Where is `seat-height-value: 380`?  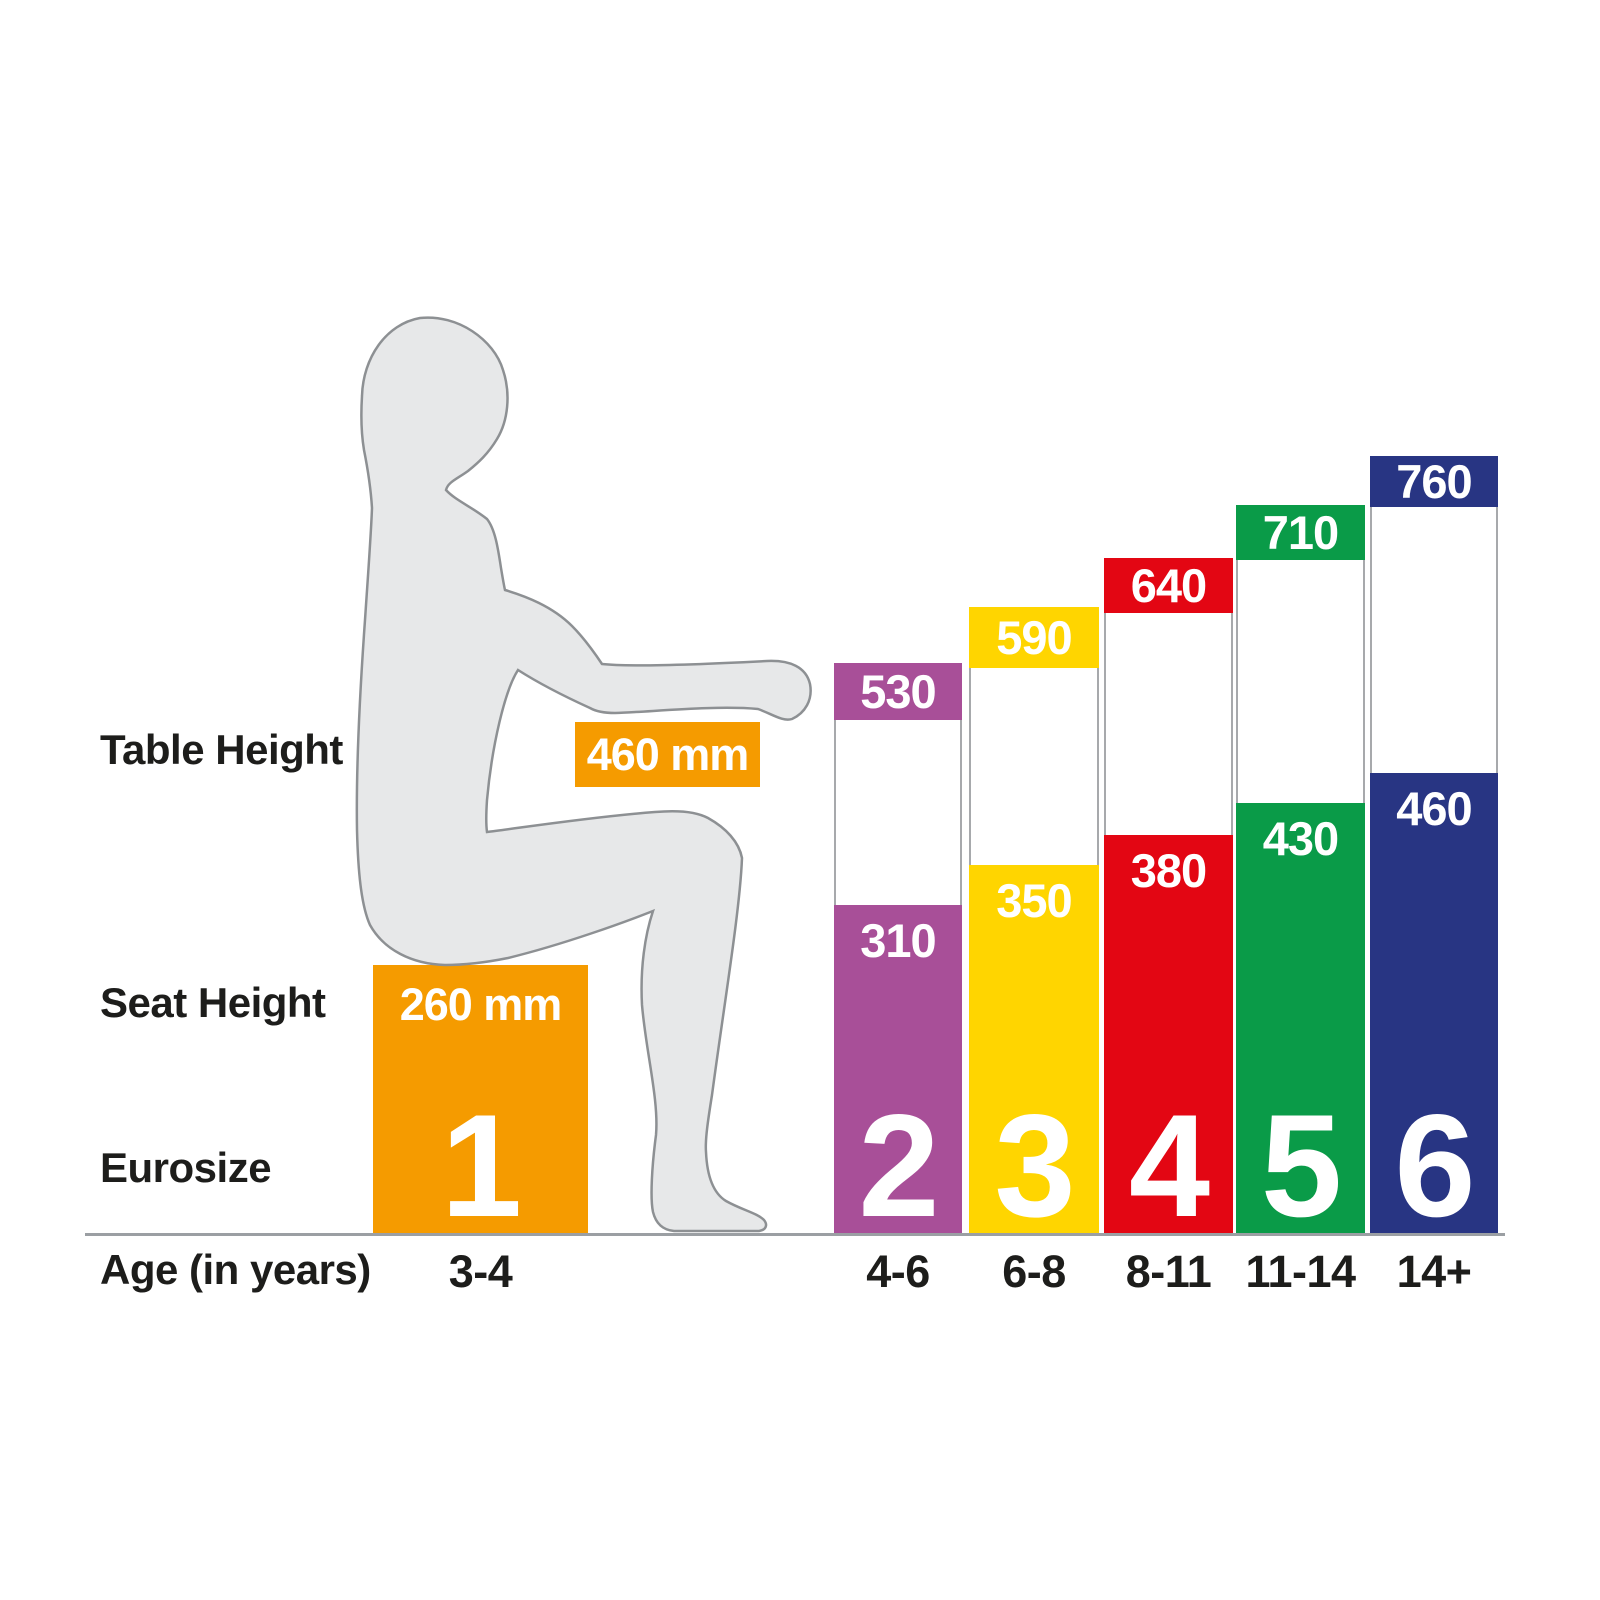
seat-height-value: 380 is located at coordinates (1168, 870).